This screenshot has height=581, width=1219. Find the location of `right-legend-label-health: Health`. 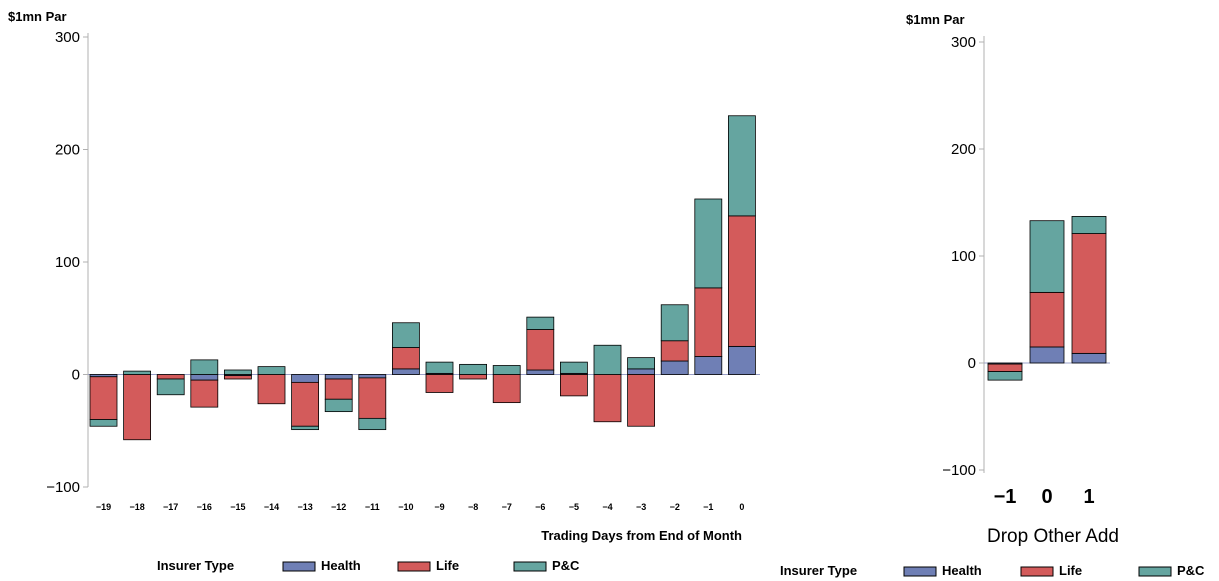

right-legend-label-health: Health is located at coordinates (962, 570).